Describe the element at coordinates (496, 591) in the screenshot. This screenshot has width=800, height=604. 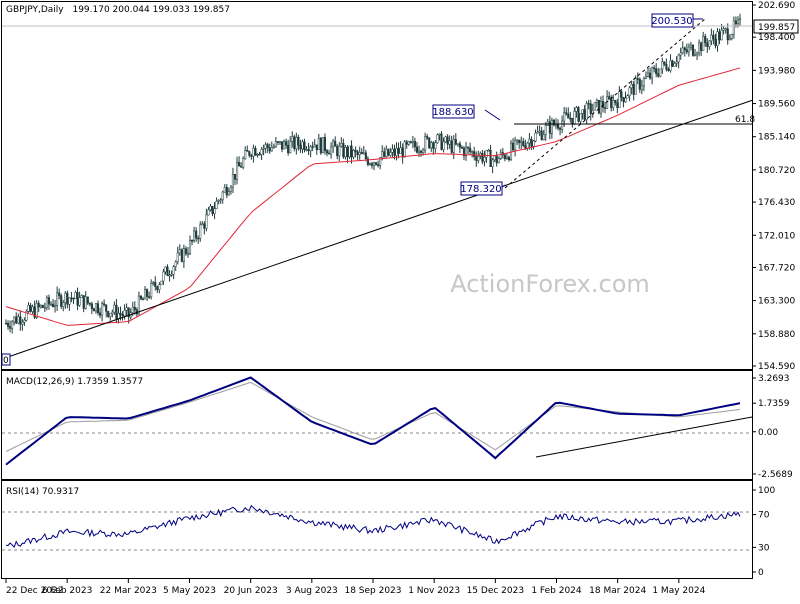
I see `date-tick-label: 15 Dec 2023` at that location.